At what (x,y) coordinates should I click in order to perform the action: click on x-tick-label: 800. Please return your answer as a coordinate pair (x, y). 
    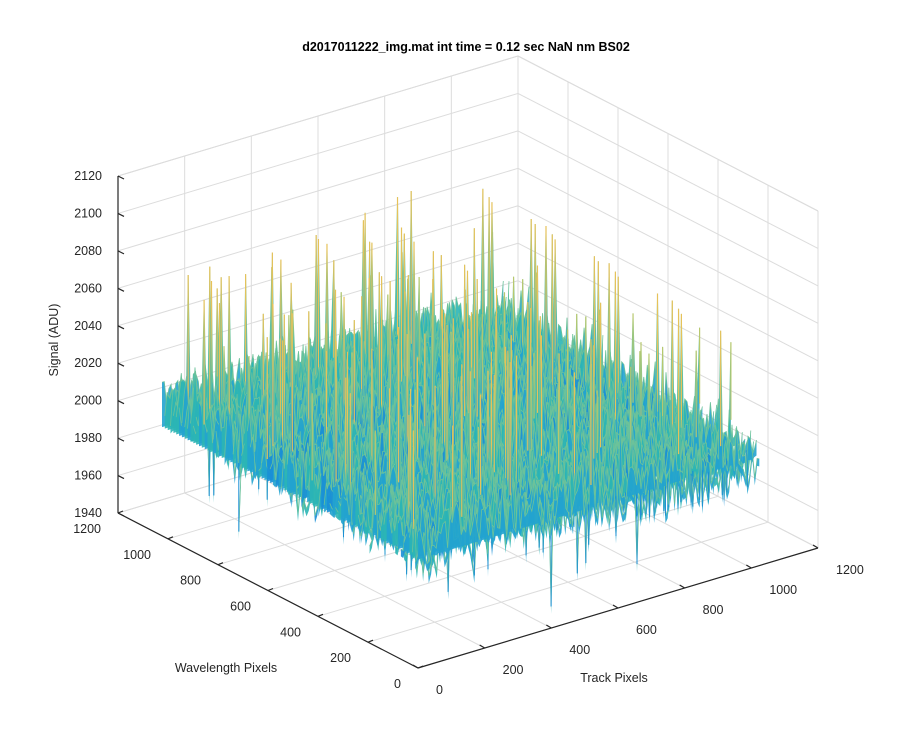
    Looking at the image, I should click on (713, 610).